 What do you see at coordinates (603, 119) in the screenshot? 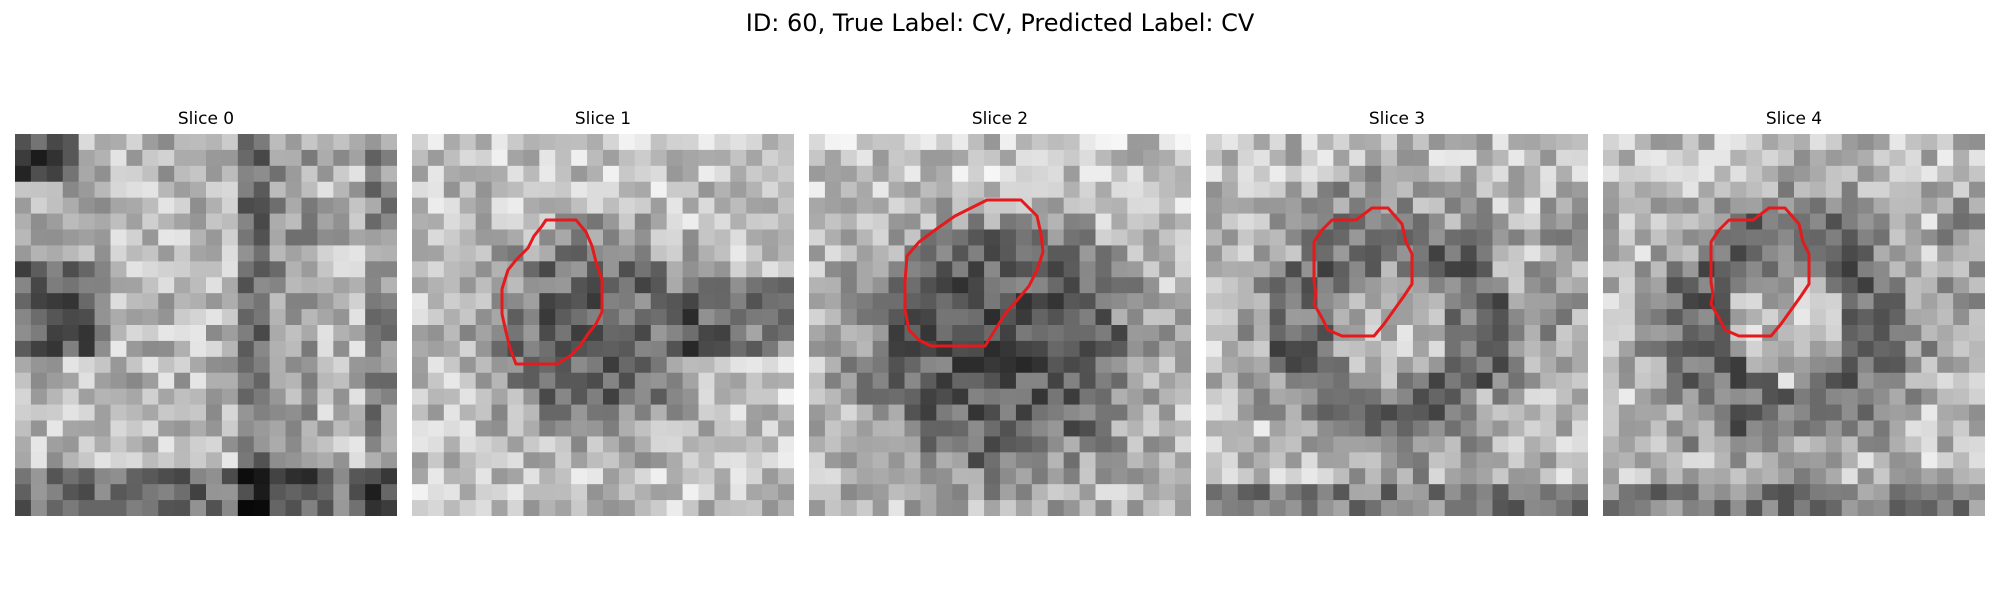
I see `slice-title-1: Slice 1` at bounding box center [603, 119].